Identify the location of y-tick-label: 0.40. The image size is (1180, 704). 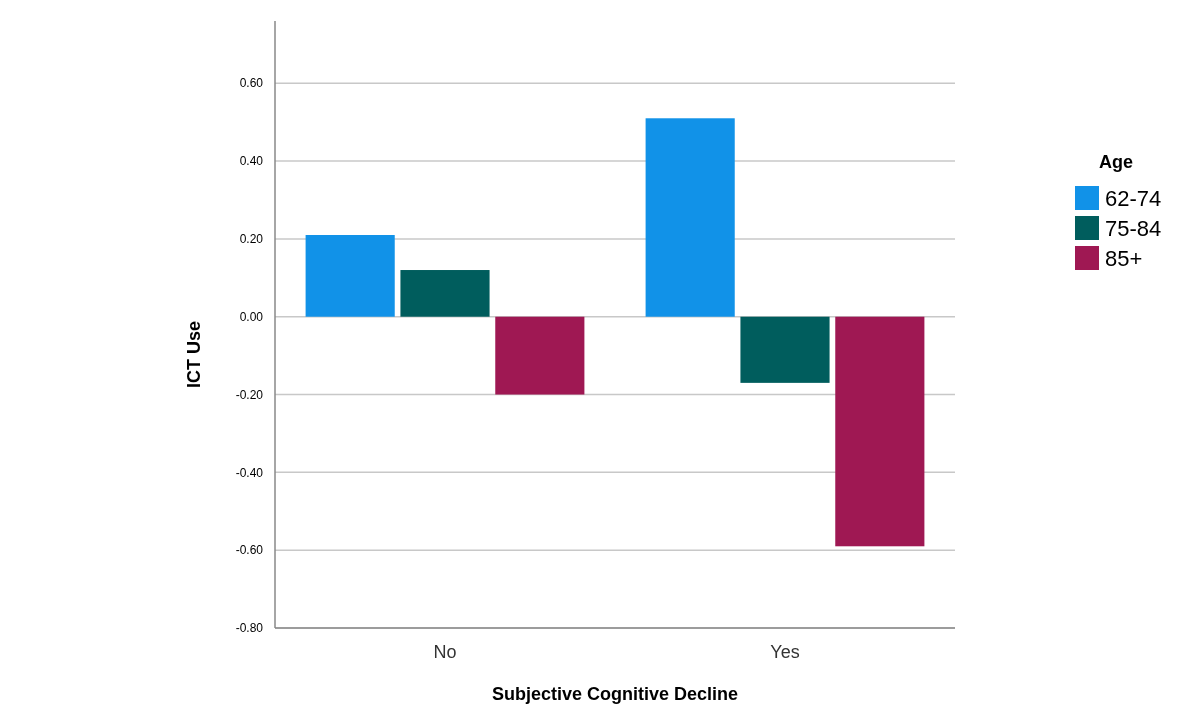
(251, 161).